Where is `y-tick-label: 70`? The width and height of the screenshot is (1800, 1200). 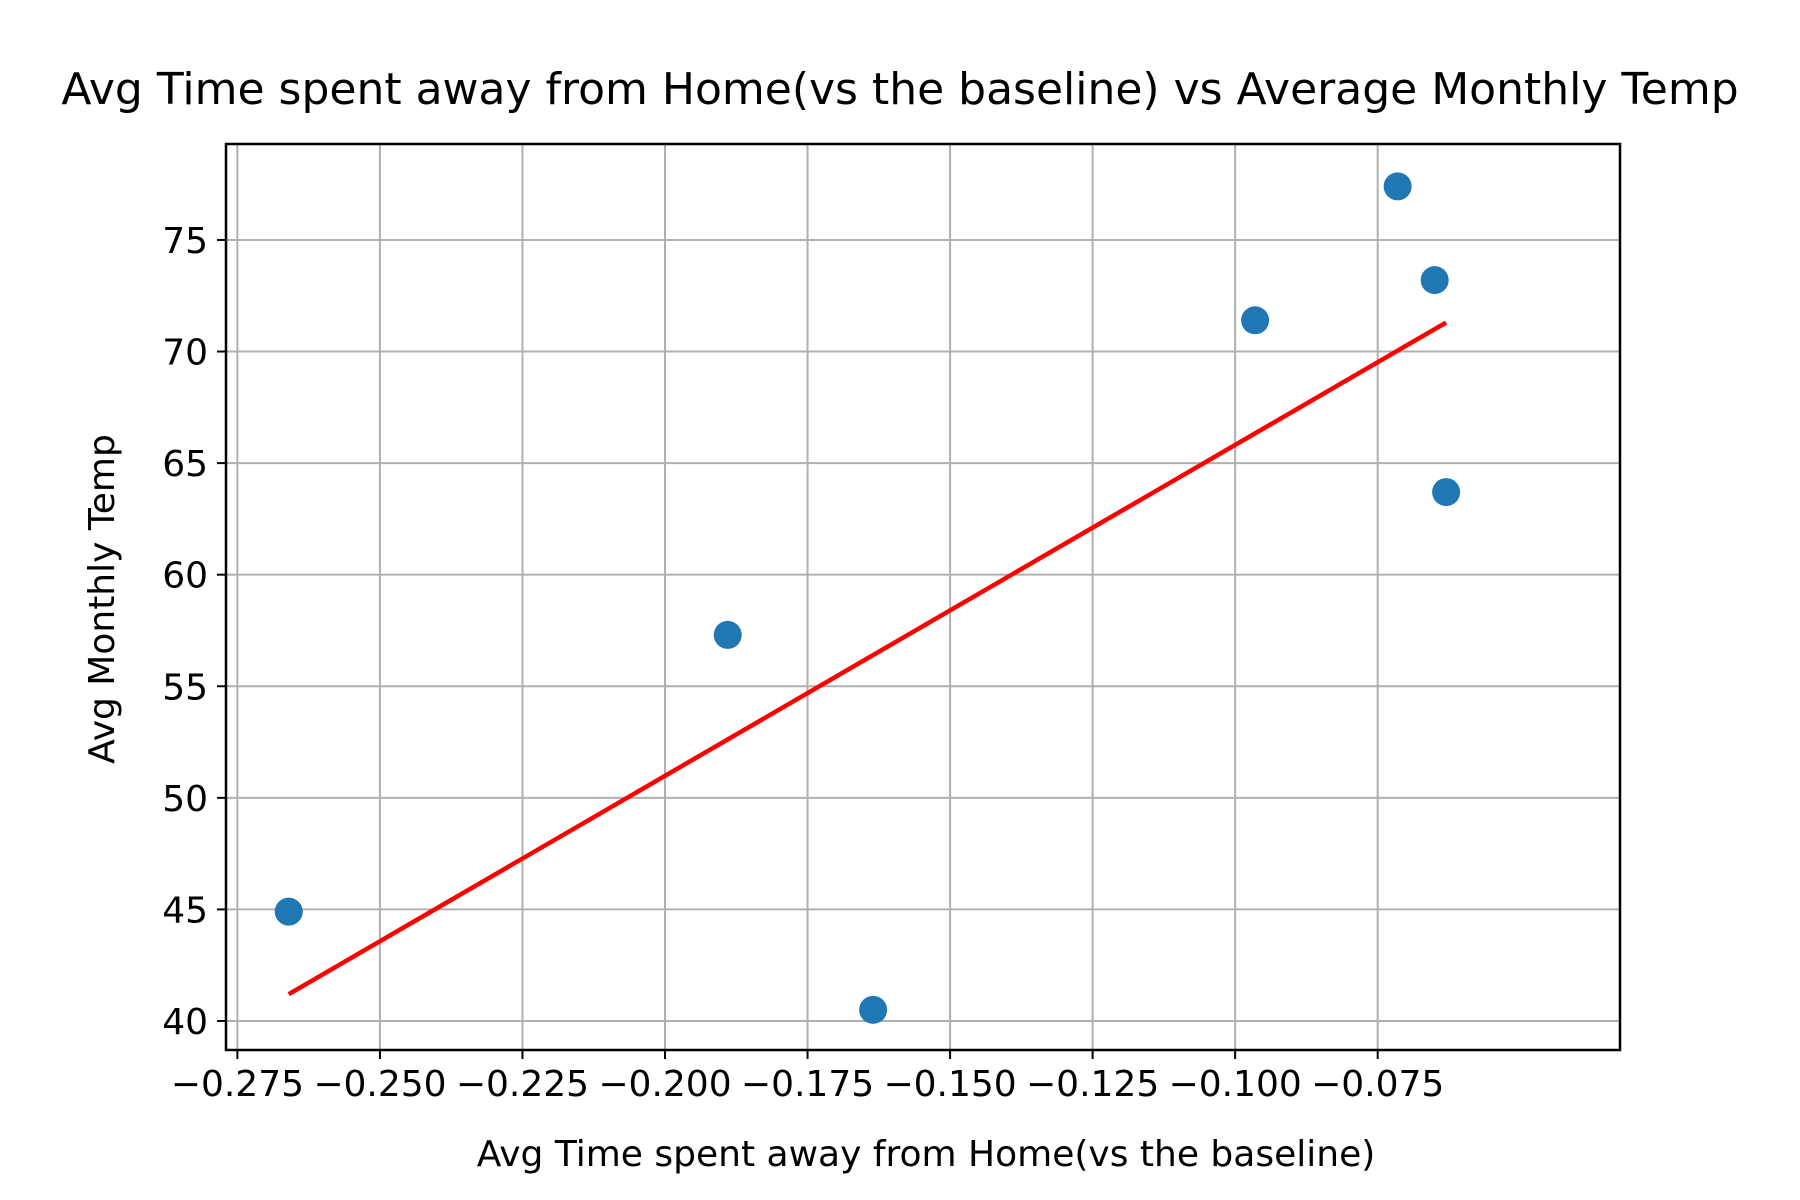
y-tick-label: 70 is located at coordinates (185, 353).